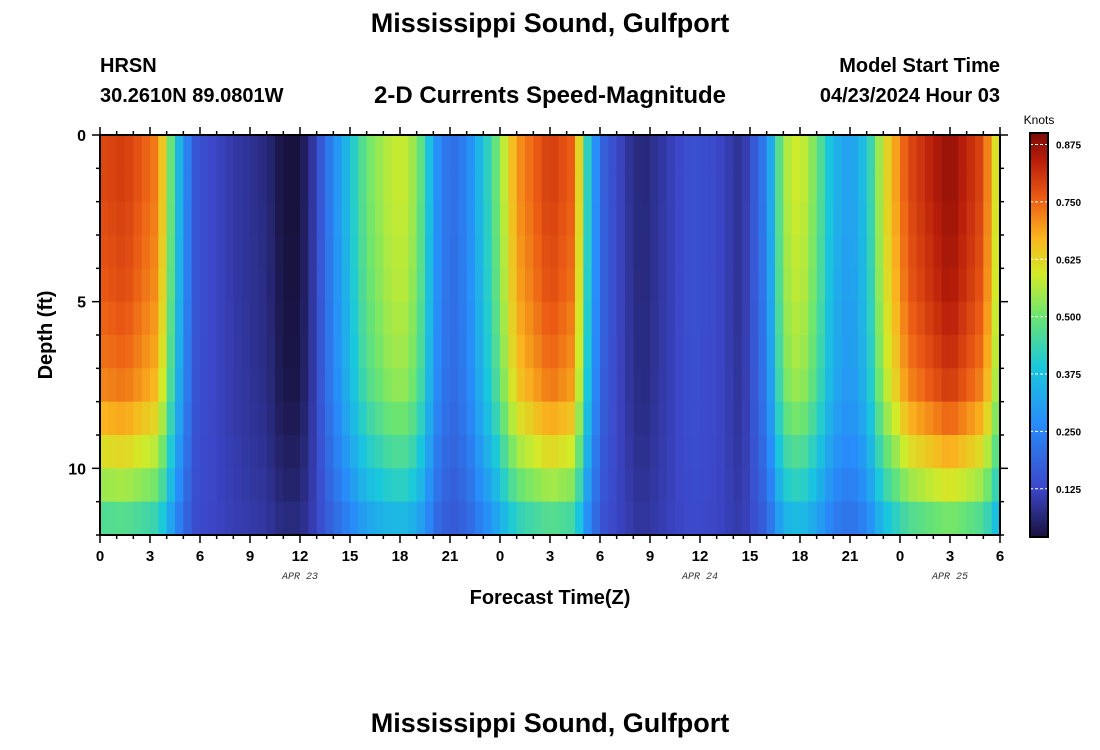 The height and width of the screenshot is (750, 1100). I want to click on x-tick-label: 0, so click(100, 556).